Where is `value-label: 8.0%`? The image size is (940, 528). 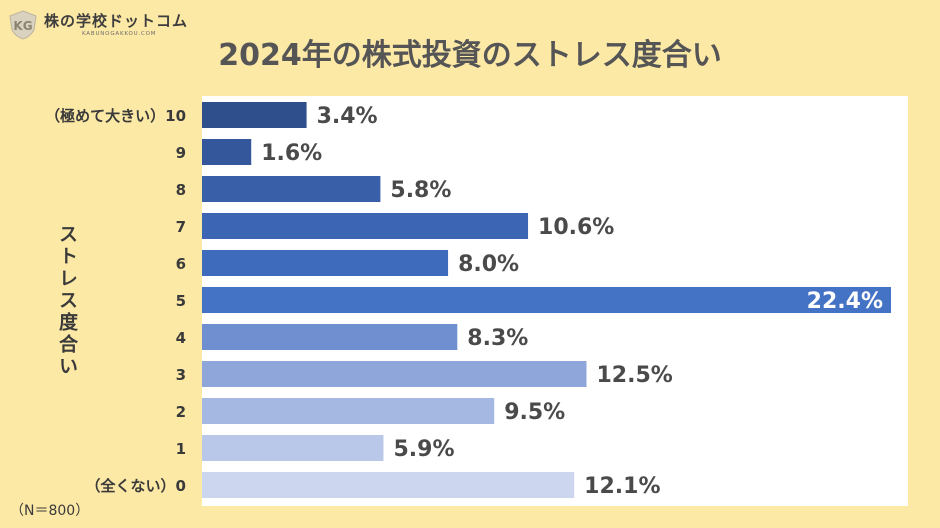 value-label: 8.0% is located at coordinates (488, 264).